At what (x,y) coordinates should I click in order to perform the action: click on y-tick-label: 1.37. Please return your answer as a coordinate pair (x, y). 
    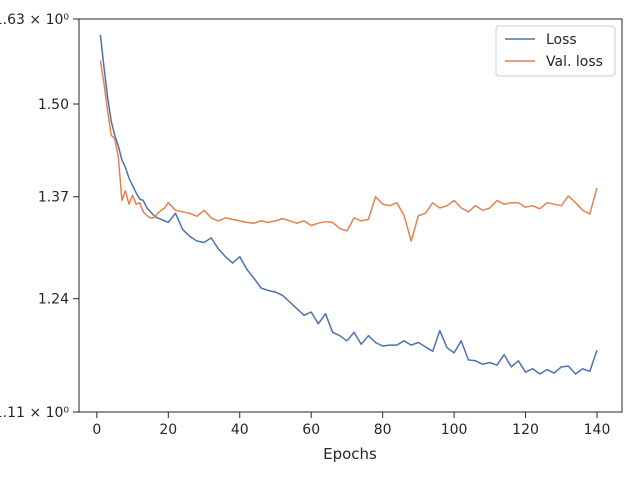
    Looking at the image, I should click on (53, 198).